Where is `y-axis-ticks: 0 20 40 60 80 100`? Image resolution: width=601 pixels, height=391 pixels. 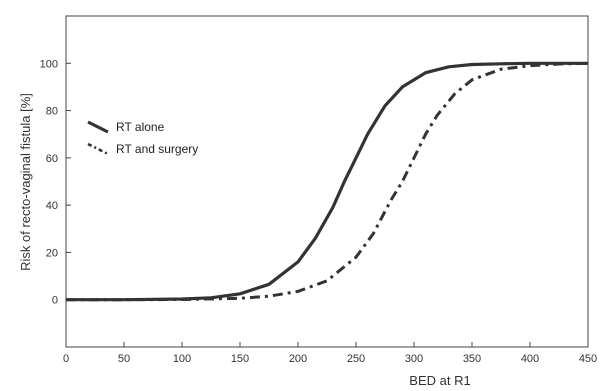
y-axis-ticks: 0 20 40 60 80 100 is located at coordinates (55, 182).